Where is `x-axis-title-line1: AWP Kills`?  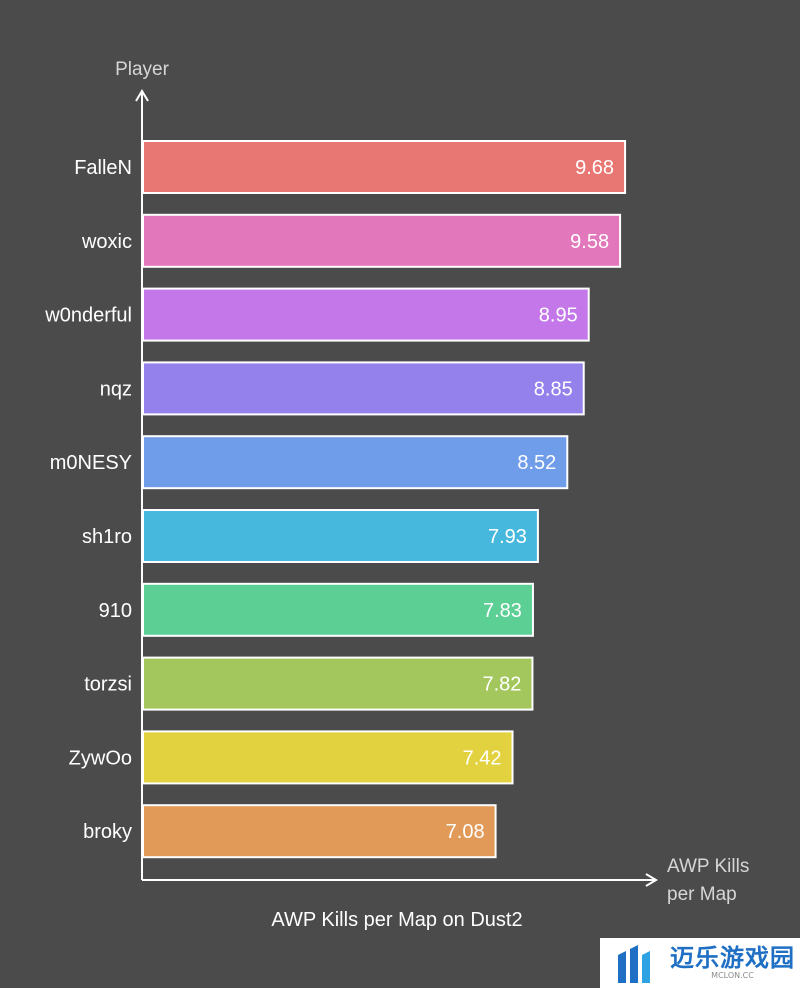 x-axis-title-line1: AWP Kills is located at coordinates (708, 866).